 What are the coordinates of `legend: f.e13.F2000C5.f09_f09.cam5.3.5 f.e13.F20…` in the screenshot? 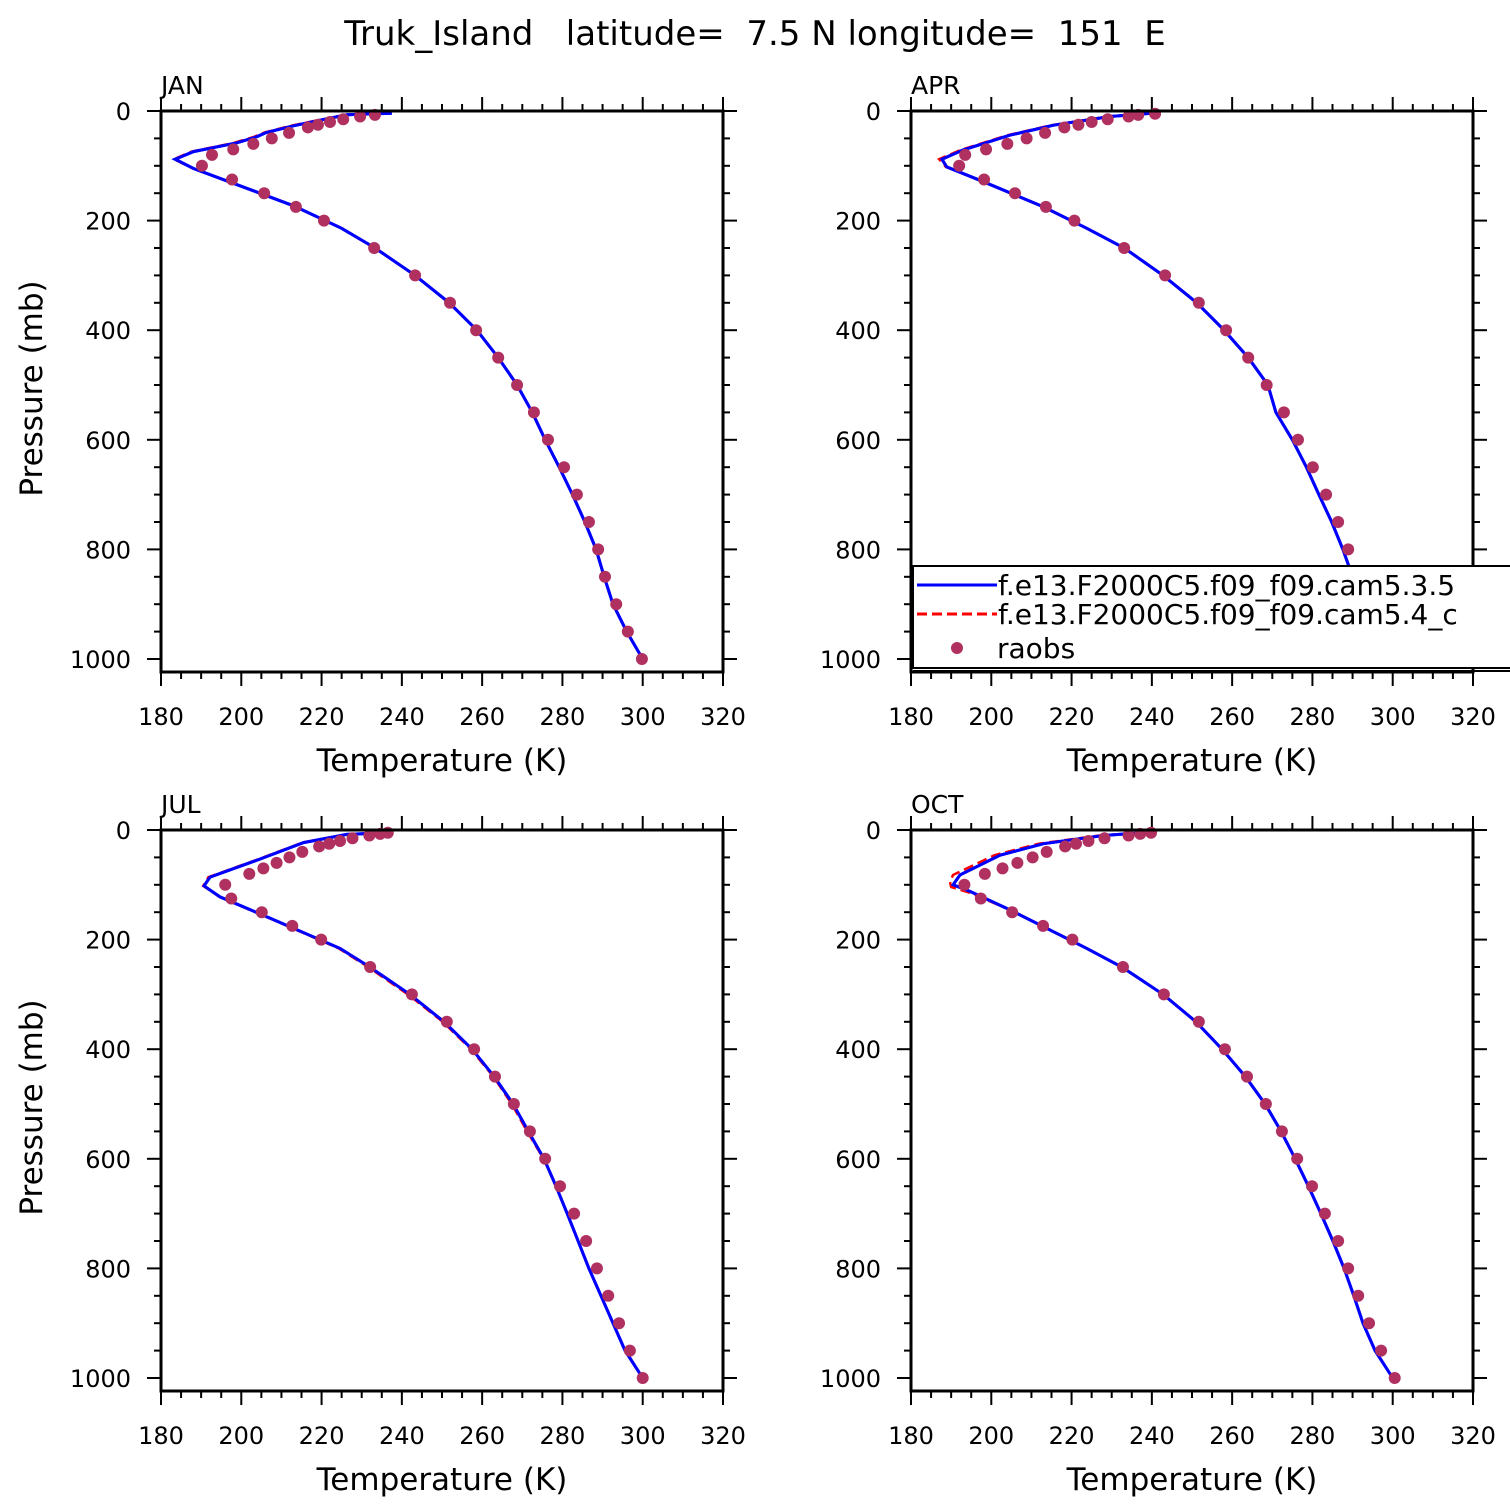 It's located at (1211, 618).